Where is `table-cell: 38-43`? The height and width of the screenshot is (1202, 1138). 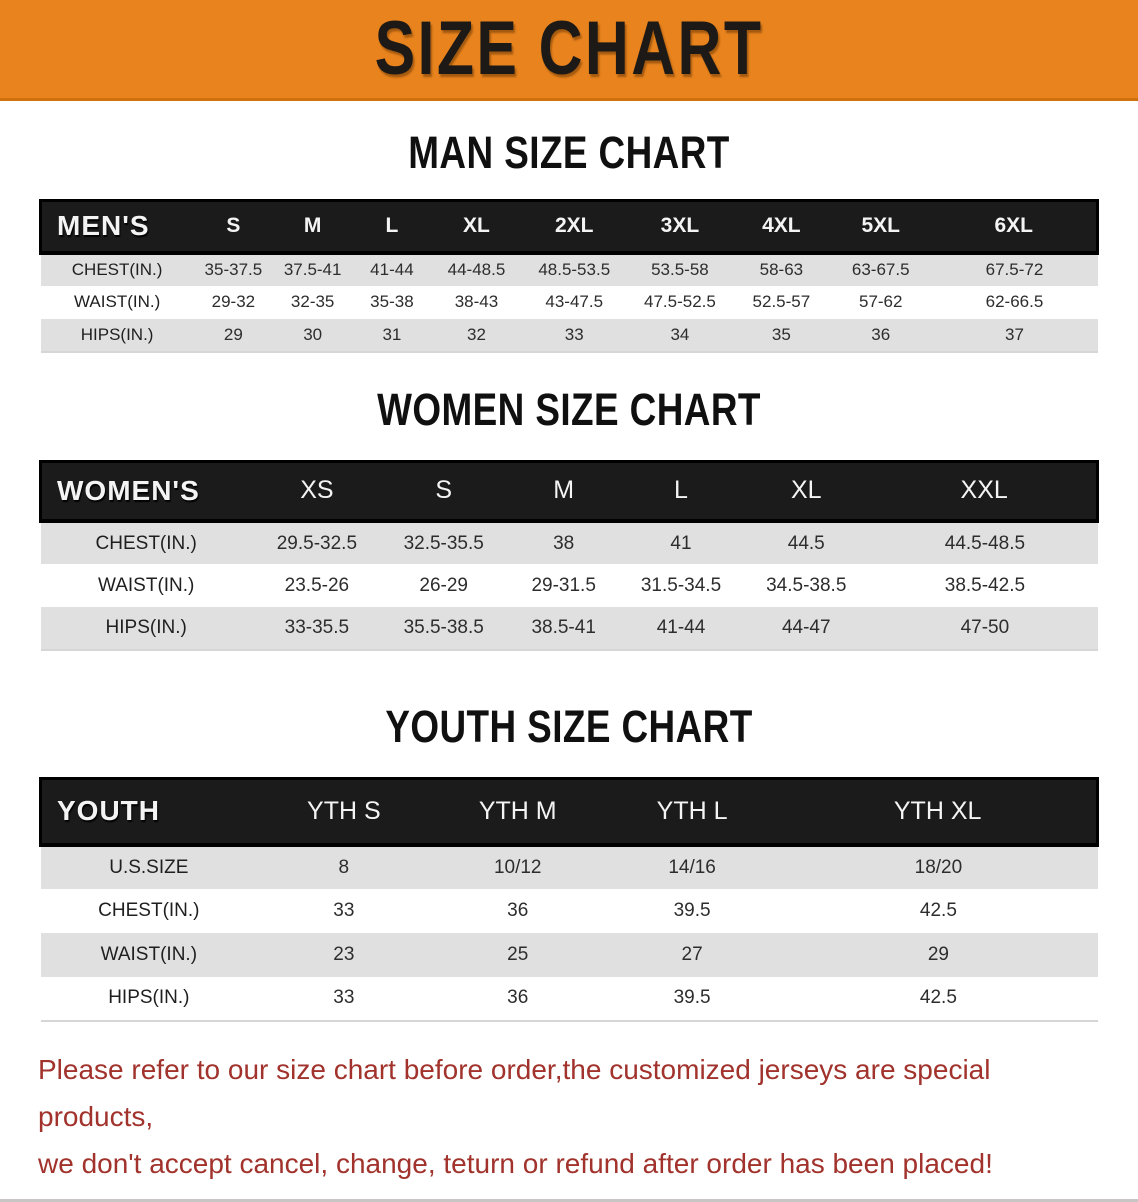
table-cell: 38-43 is located at coordinates (476, 301).